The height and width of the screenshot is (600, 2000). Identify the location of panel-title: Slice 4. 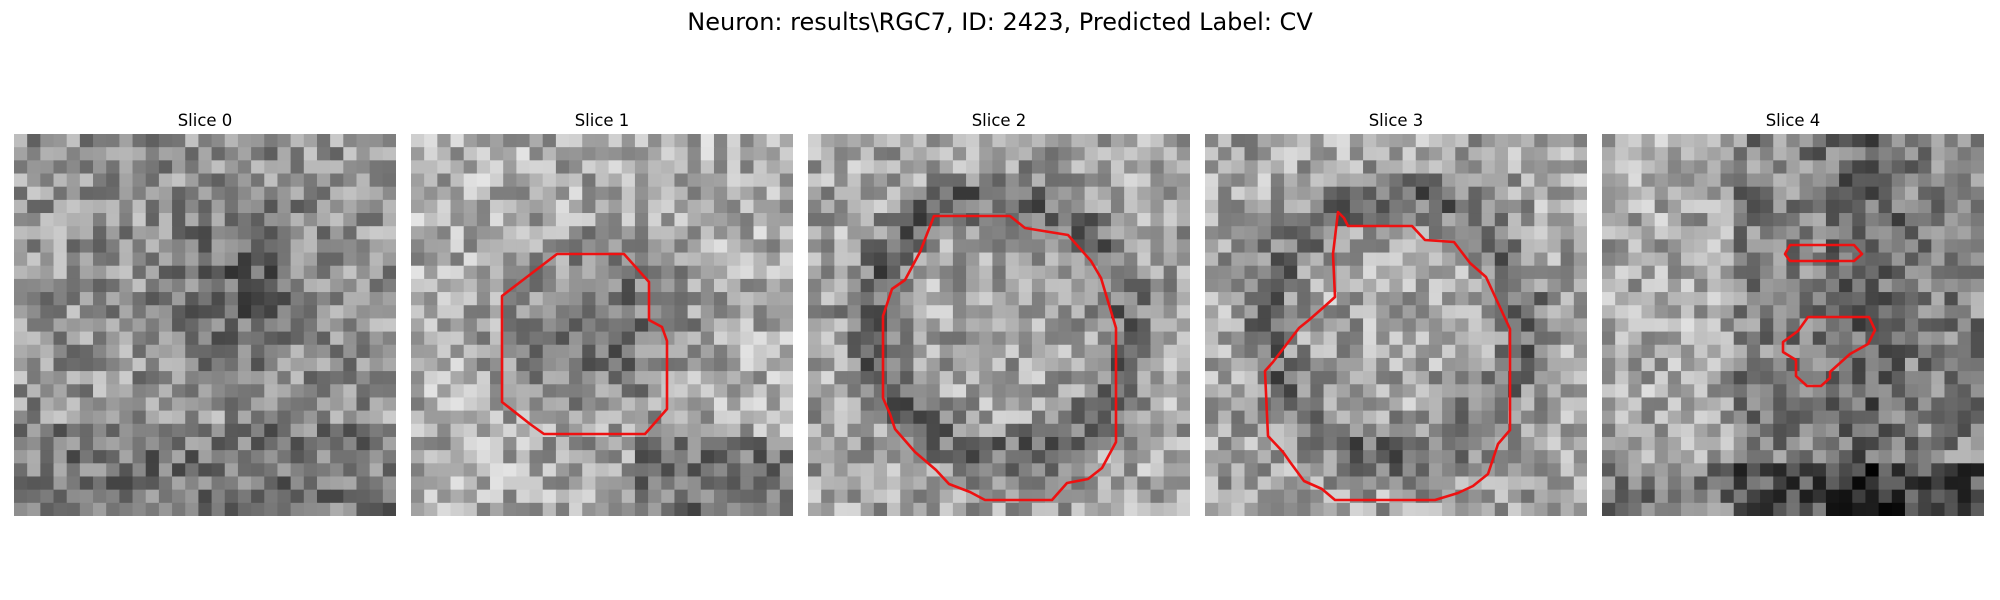
(1793, 120).